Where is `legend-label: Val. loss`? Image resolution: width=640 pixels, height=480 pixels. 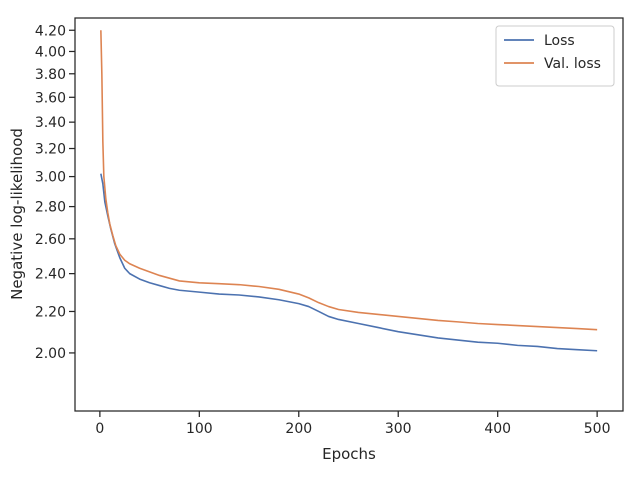
legend-label: Val. loss is located at coordinates (572, 64).